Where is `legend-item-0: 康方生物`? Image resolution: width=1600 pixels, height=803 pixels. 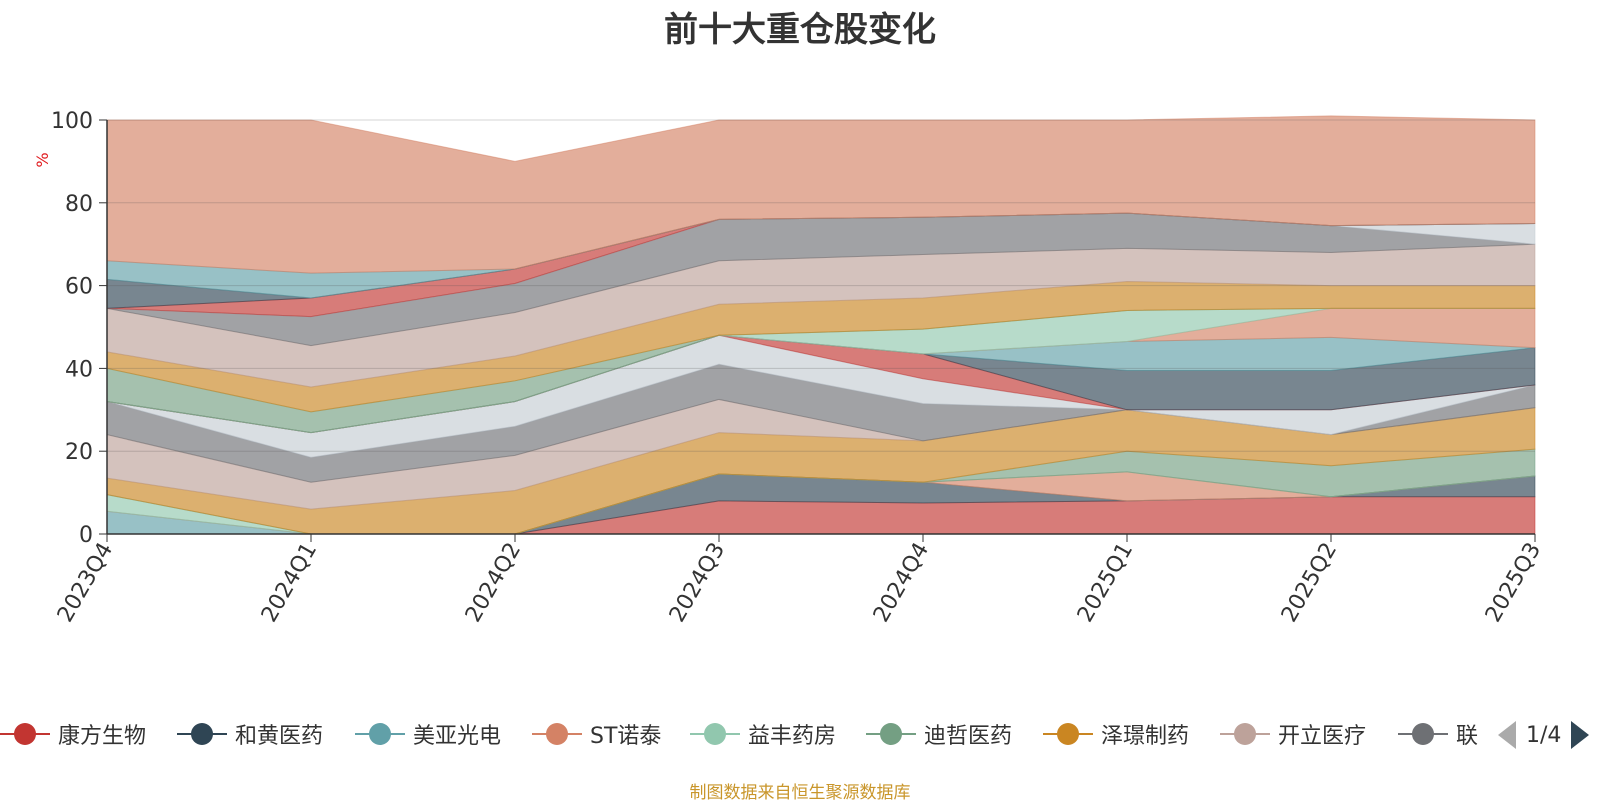
legend-item-0: 康方生物 is located at coordinates (73, 734).